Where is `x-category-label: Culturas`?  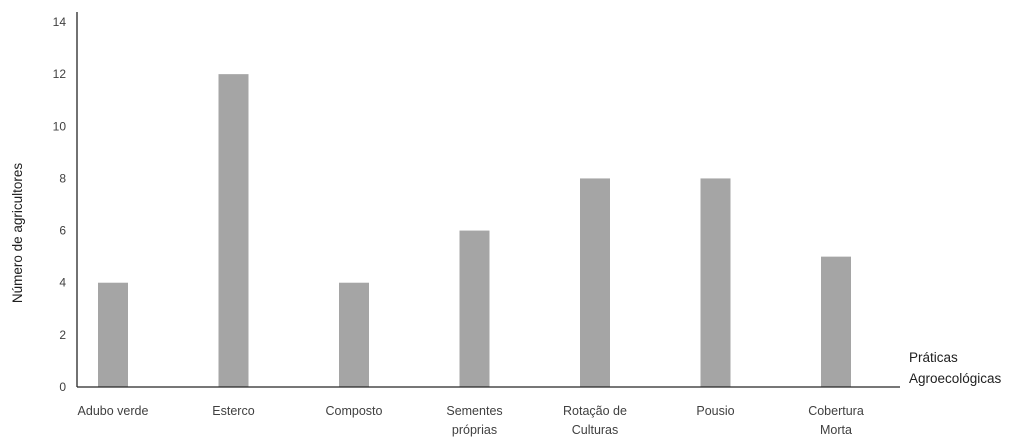 x-category-label: Culturas is located at coordinates (595, 430).